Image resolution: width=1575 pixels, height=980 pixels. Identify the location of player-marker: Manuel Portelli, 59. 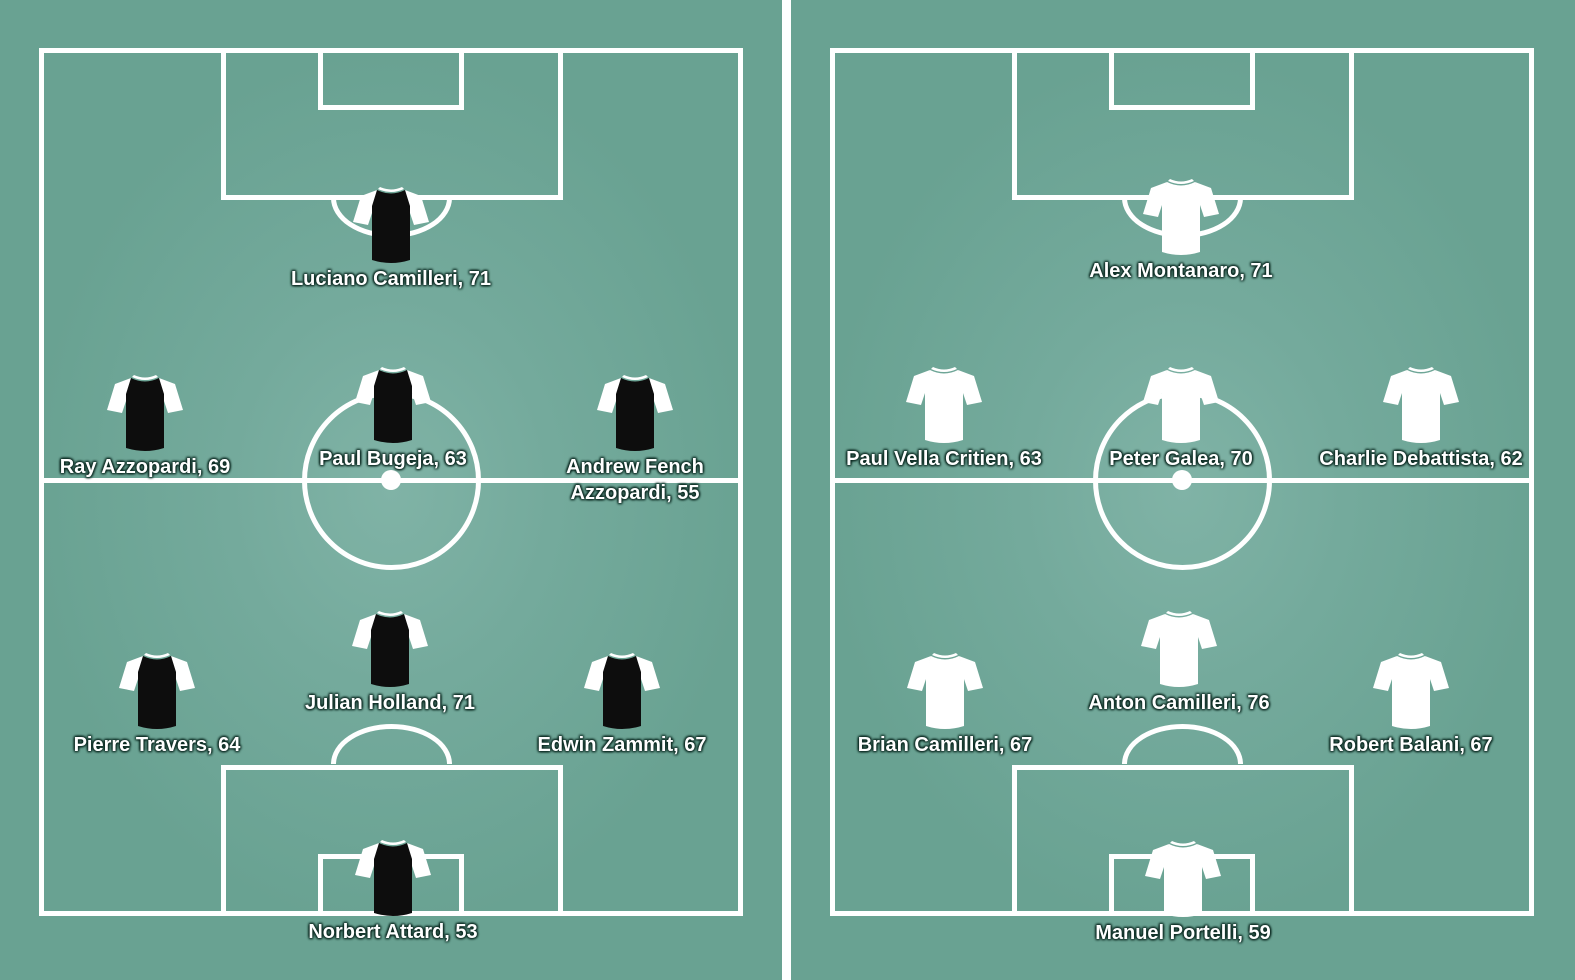
(1183, 892).